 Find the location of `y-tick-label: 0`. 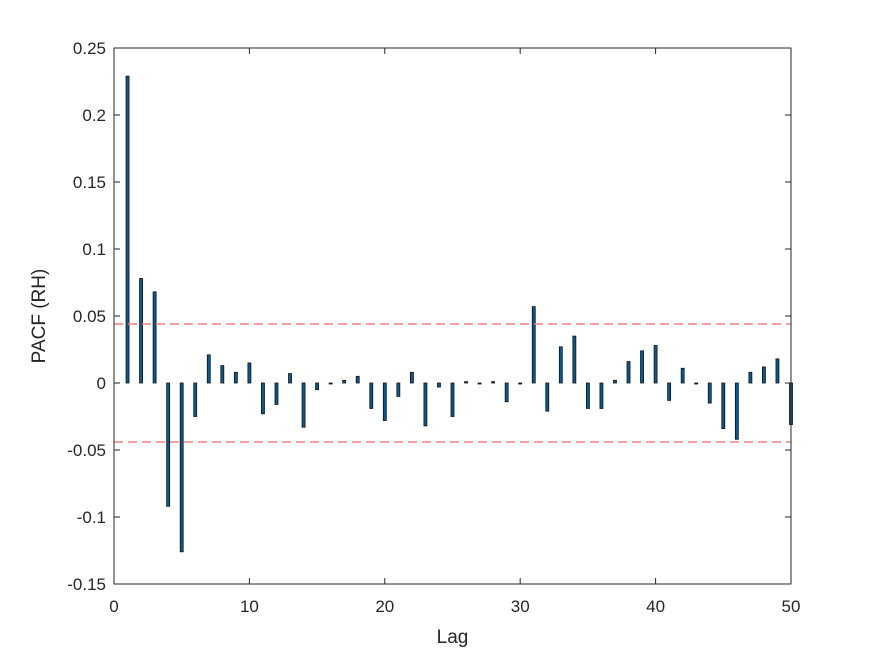

y-tick-label: 0 is located at coordinates (101, 383).